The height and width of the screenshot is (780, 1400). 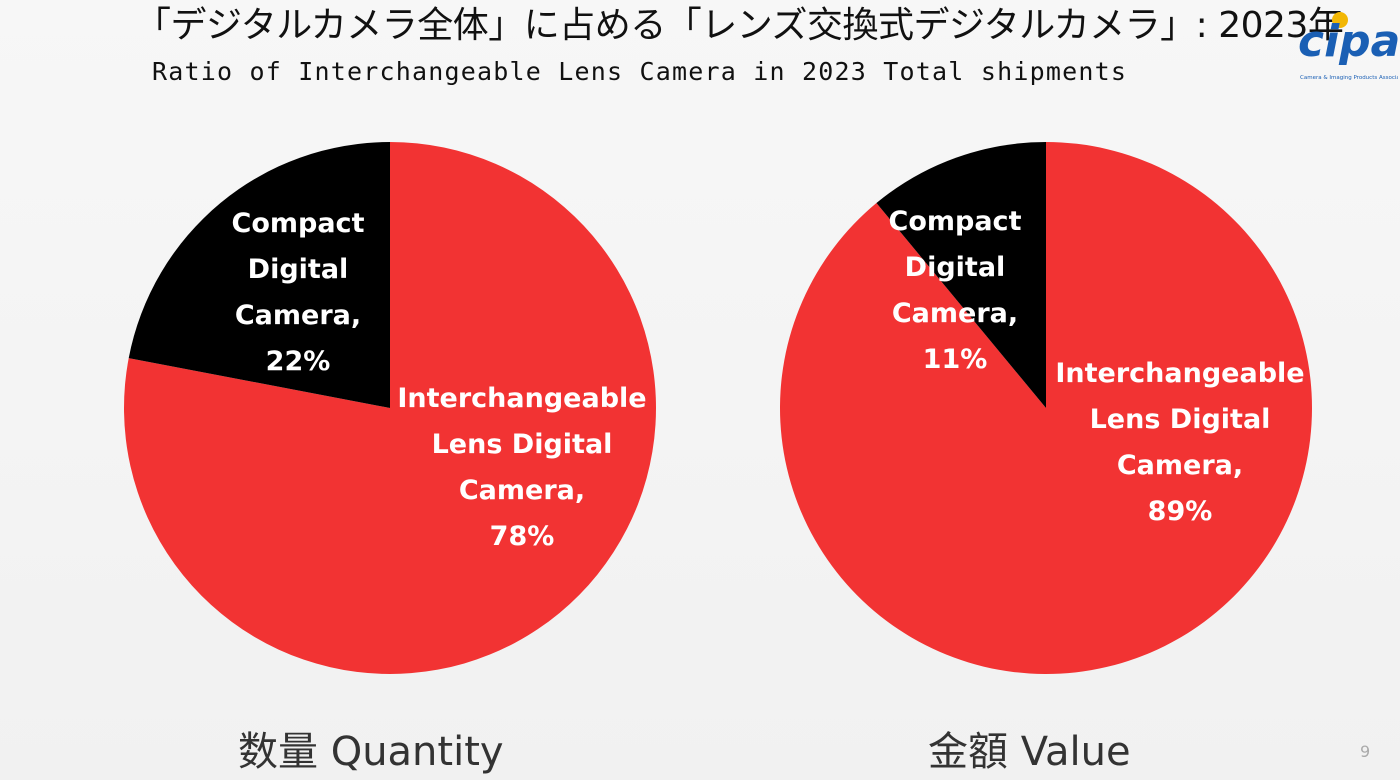 I want to click on caption-quantity: 数量 Quantity, so click(x=371, y=752).